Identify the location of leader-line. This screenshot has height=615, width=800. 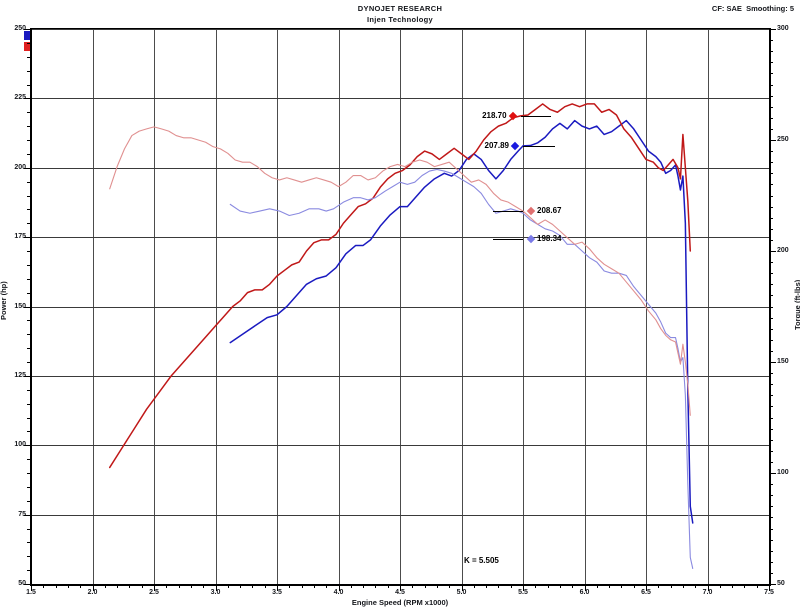
(539, 146).